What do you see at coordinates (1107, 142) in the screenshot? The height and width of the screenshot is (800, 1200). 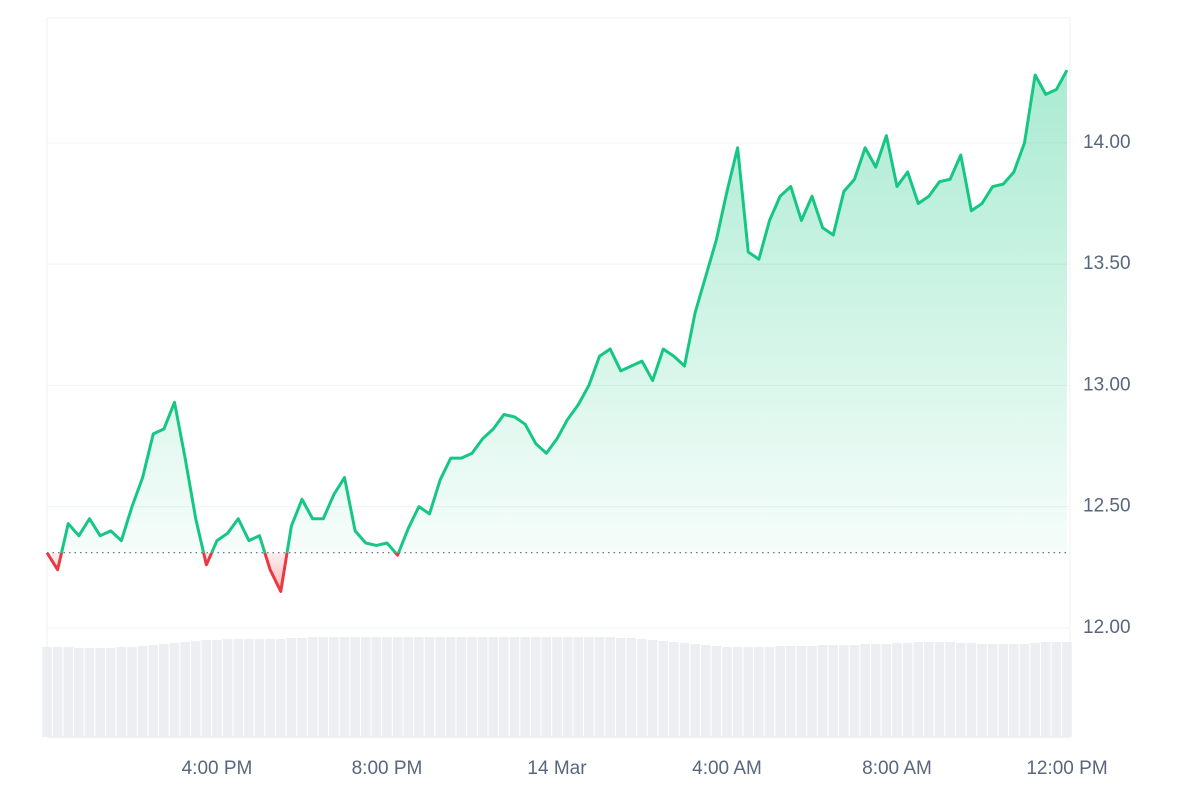 I see `y-tick-label: 14.00` at bounding box center [1107, 142].